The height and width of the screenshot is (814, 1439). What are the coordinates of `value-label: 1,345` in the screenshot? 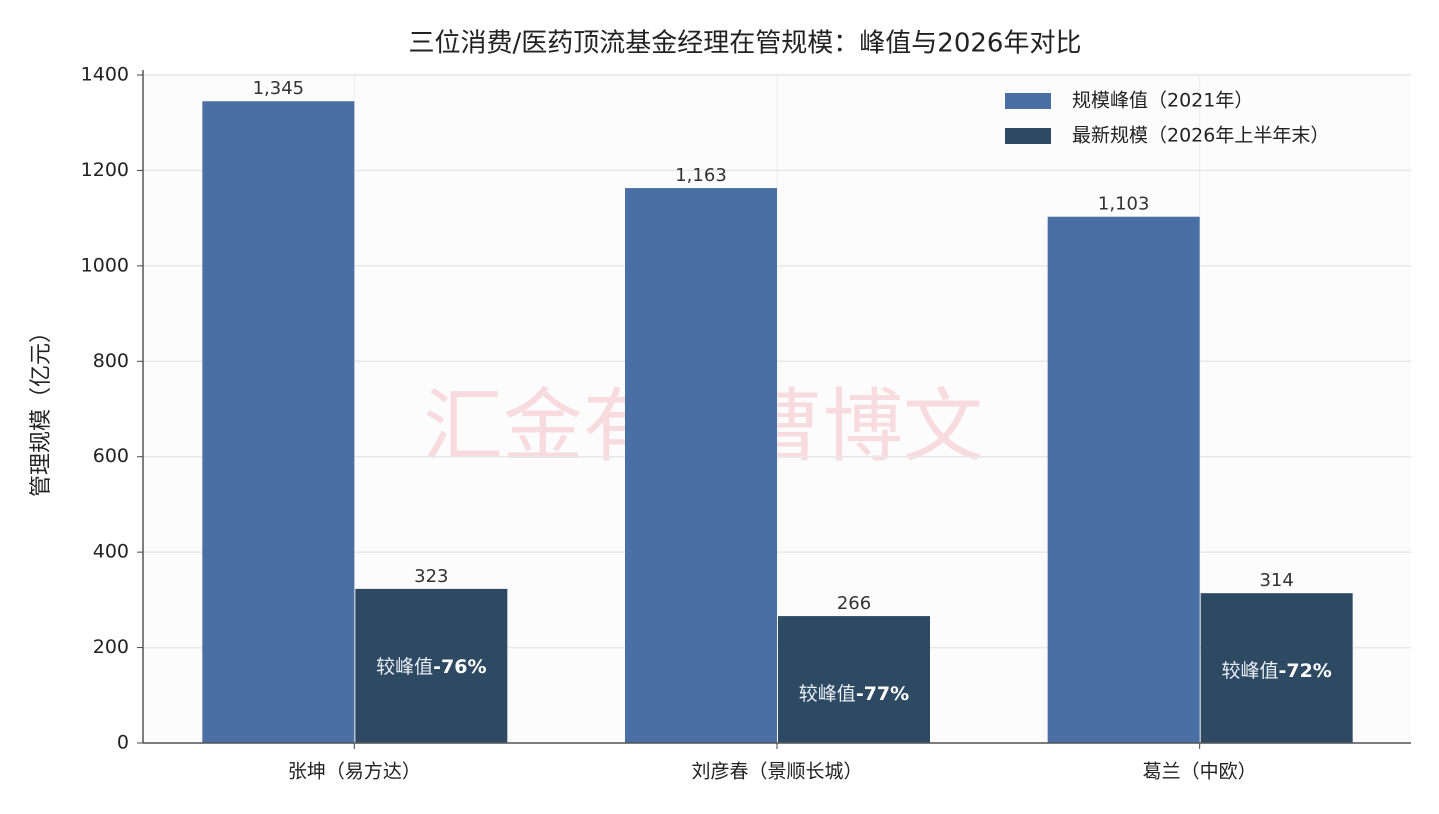 It's located at (279, 88).